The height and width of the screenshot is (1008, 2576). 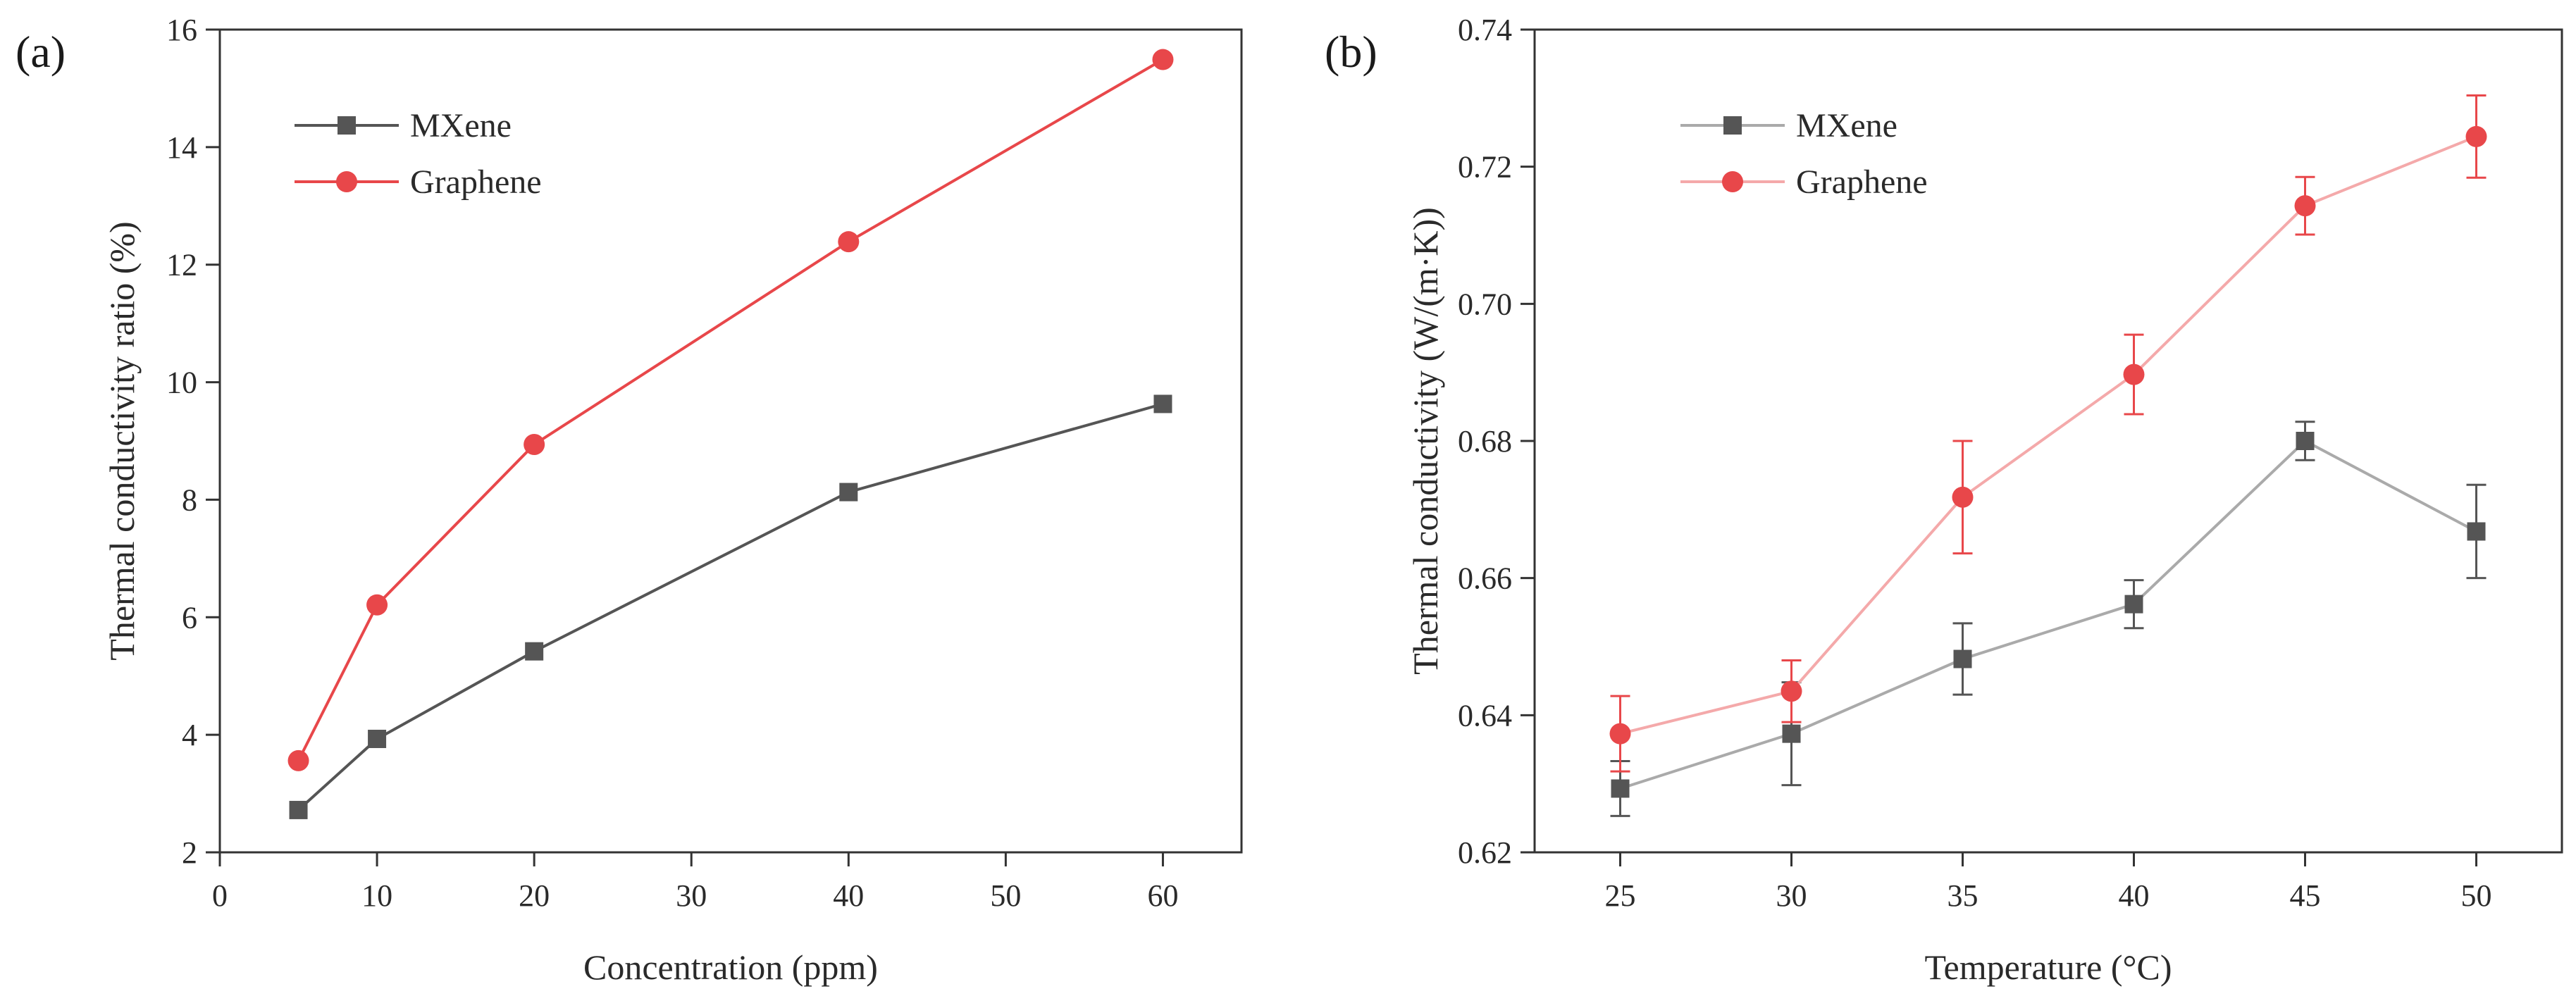 What do you see at coordinates (181, 265) in the screenshot?
I see `y-tick-label: 12` at bounding box center [181, 265].